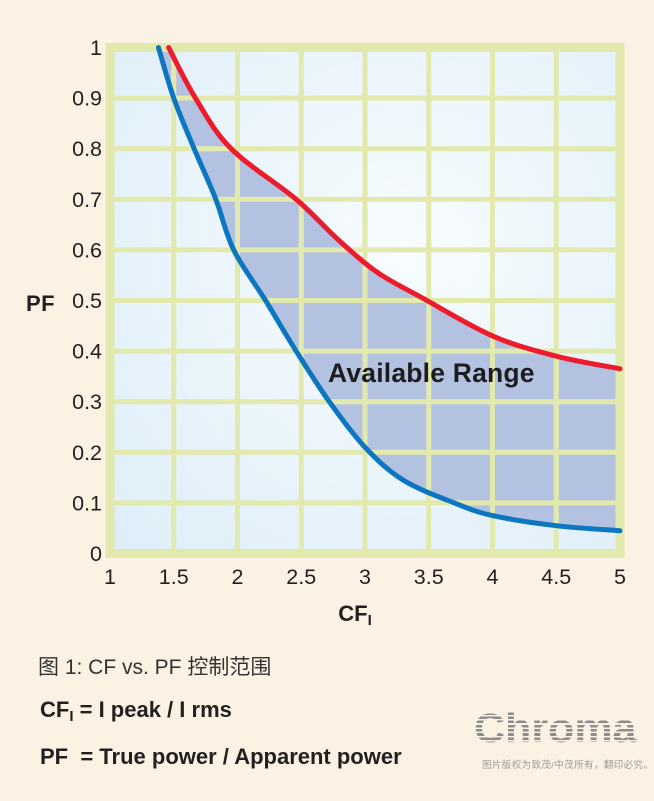 The width and height of the screenshot is (654, 801). Describe the element at coordinates (55, 709) in the screenshot. I see `formula-cf-term: CF` at that location.